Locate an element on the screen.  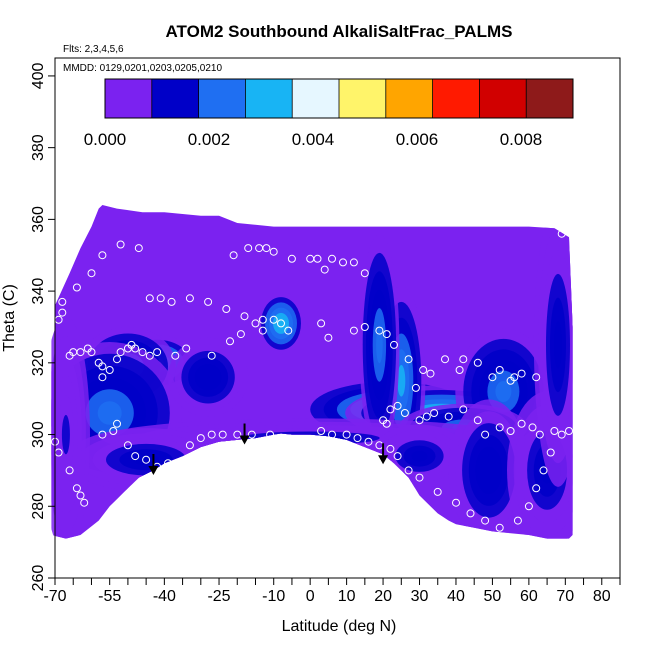
y-tick-label: 400 is located at coordinates (38, 75).